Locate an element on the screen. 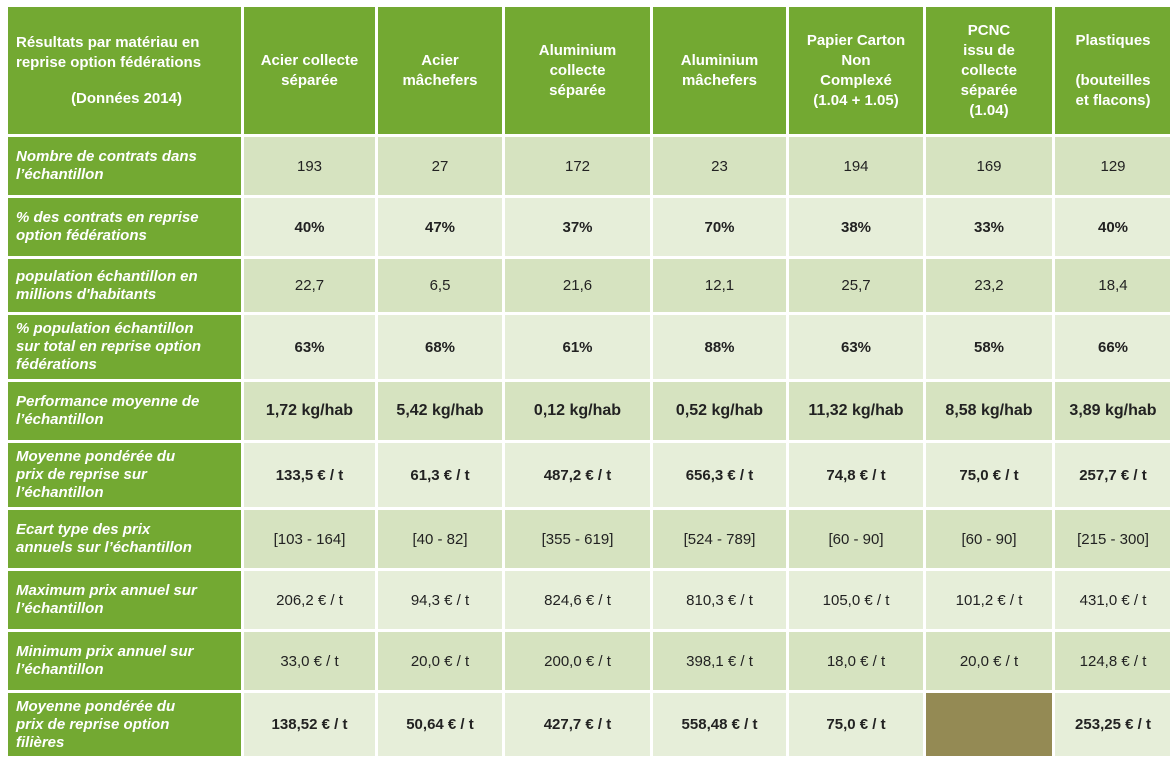  row-label-line: filières is located at coordinates (40, 742).